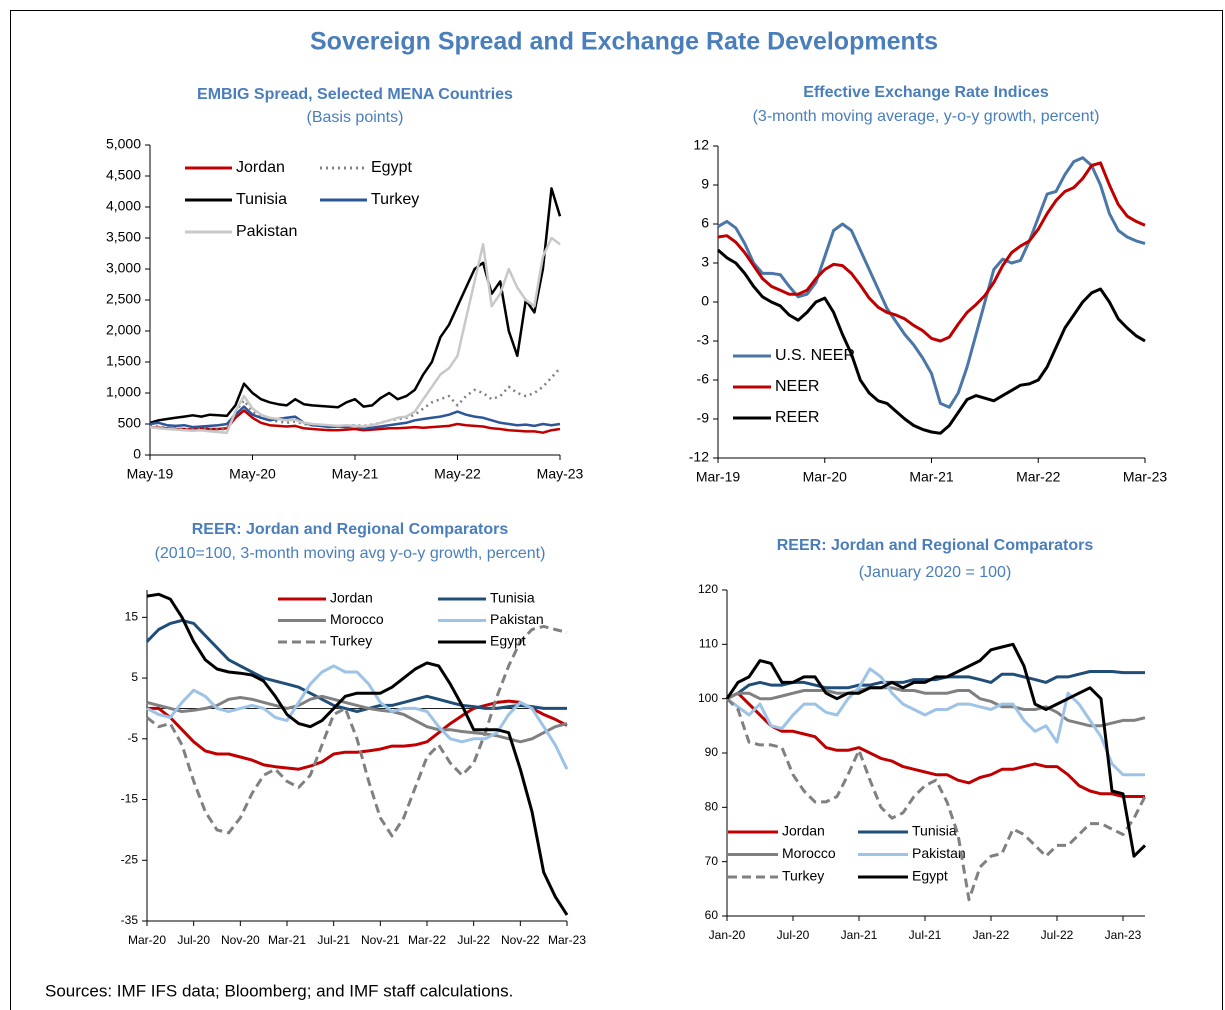 This screenshot has height=1010, width=1225. Describe the element at coordinates (1123, 935) in the screenshot. I see `x-tick-label: Jan-23` at that location.